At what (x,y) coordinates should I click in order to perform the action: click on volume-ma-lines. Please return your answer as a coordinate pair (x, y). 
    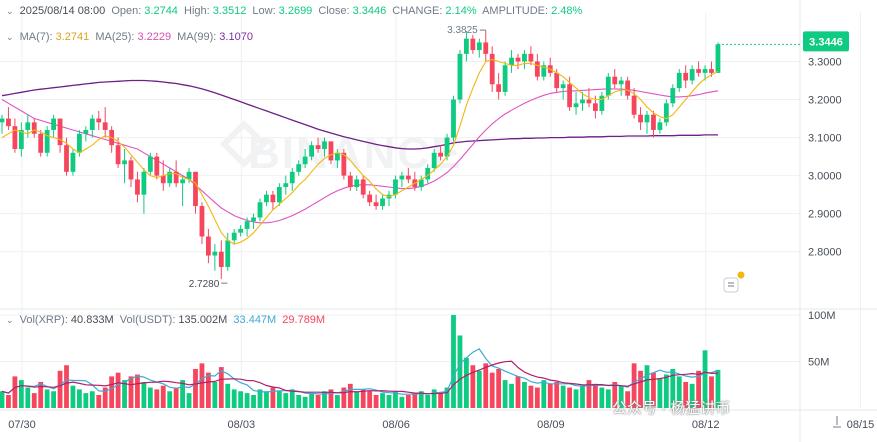
    Looking at the image, I should click on (360, 371).